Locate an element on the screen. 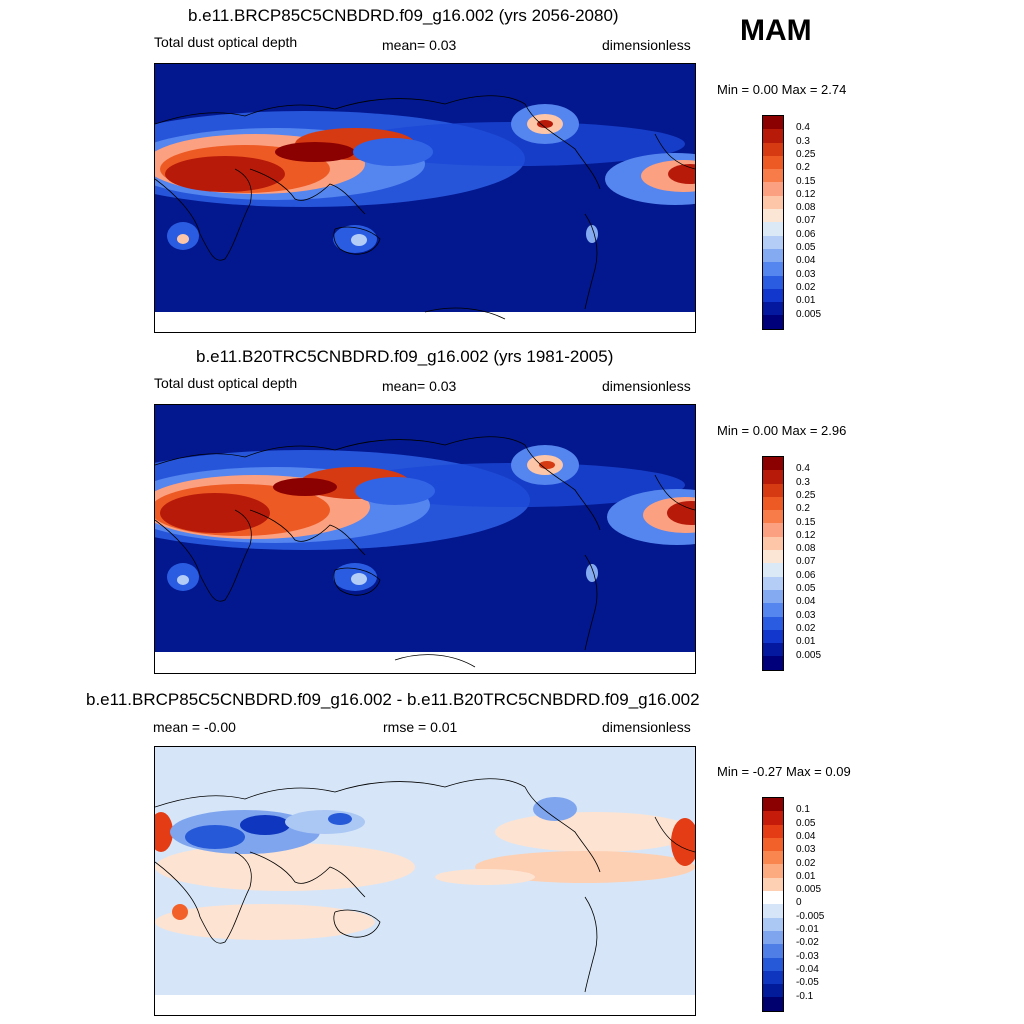 Image resolution: width=1024 pixels, height=1024 pixels. colorbar-tick-label: -0.1 is located at coordinates (805, 996).